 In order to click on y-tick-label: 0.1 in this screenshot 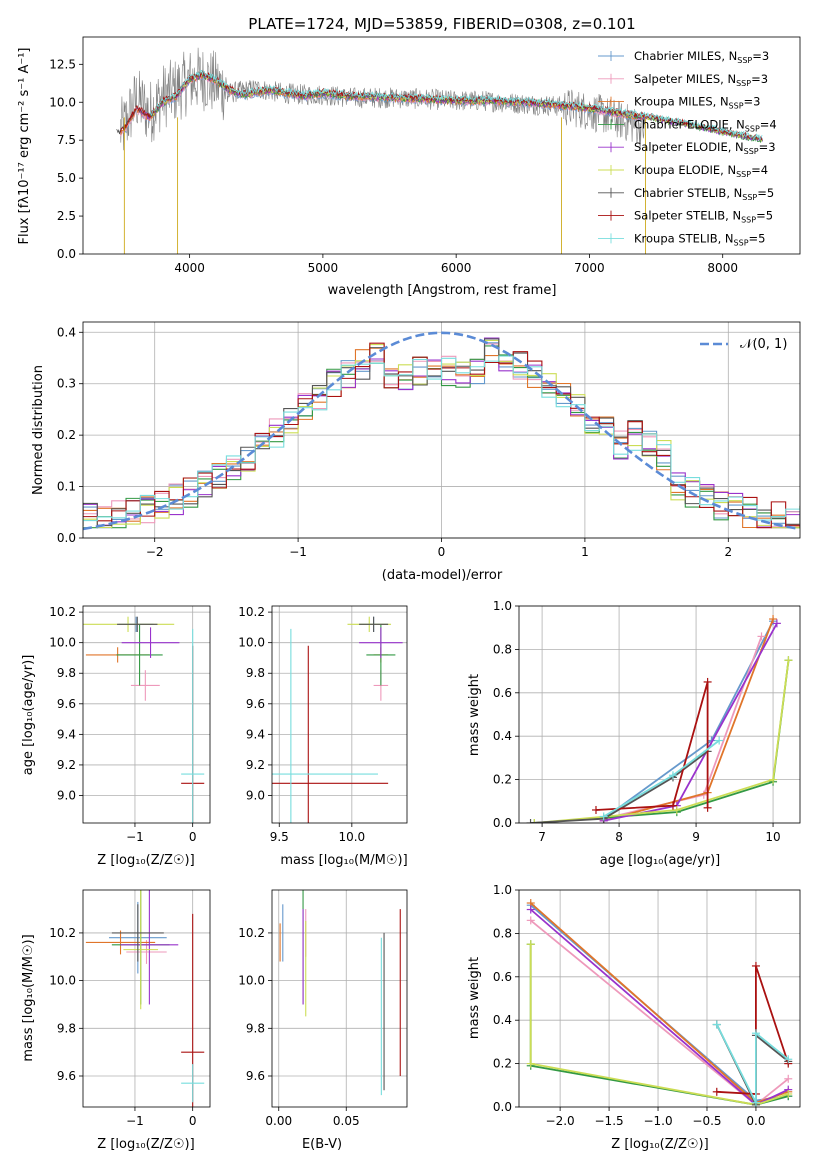, I will do `click(66, 487)`.